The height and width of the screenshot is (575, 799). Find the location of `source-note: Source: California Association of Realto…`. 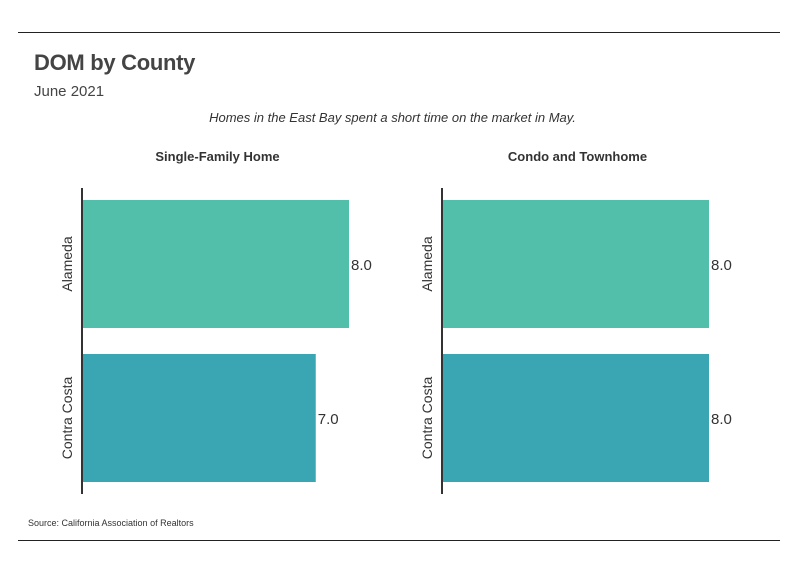

source-note: Source: California Association of Realto… is located at coordinates (111, 523).